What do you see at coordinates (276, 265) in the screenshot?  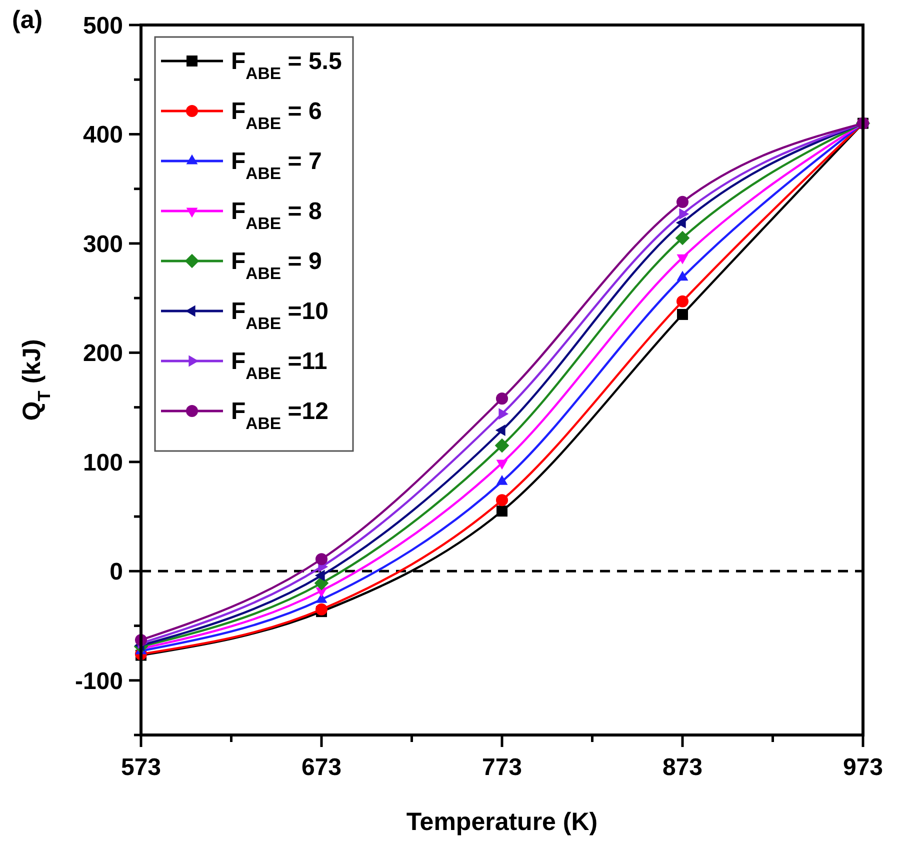 I see `legend-label: F$_{ABE}$ = 9` at bounding box center [276, 265].